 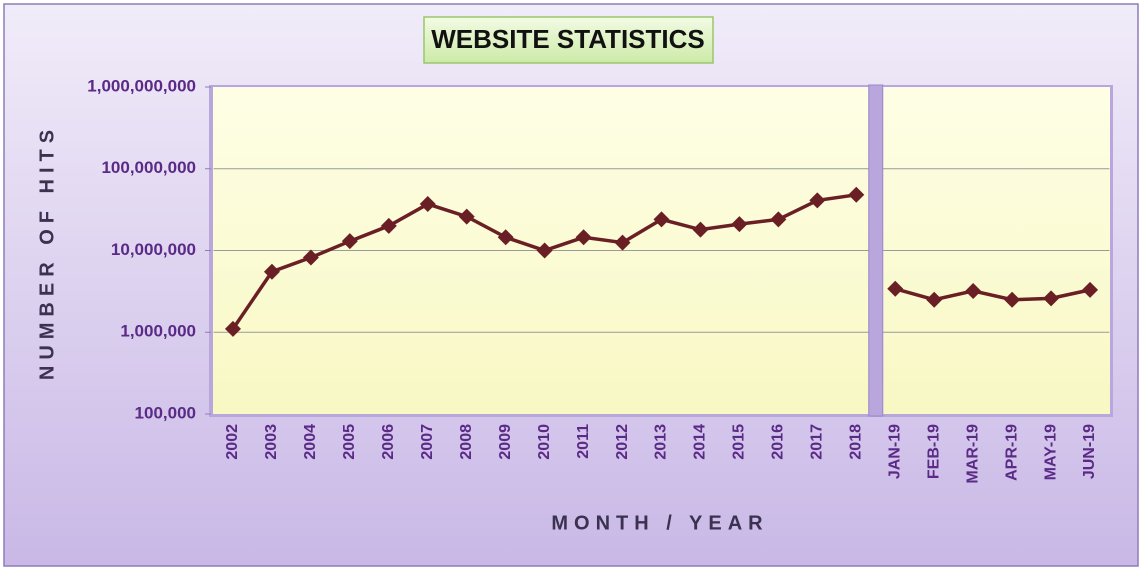 What do you see at coordinates (972, 454) in the screenshot?
I see `x-tick-label: MAR-19` at bounding box center [972, 454].